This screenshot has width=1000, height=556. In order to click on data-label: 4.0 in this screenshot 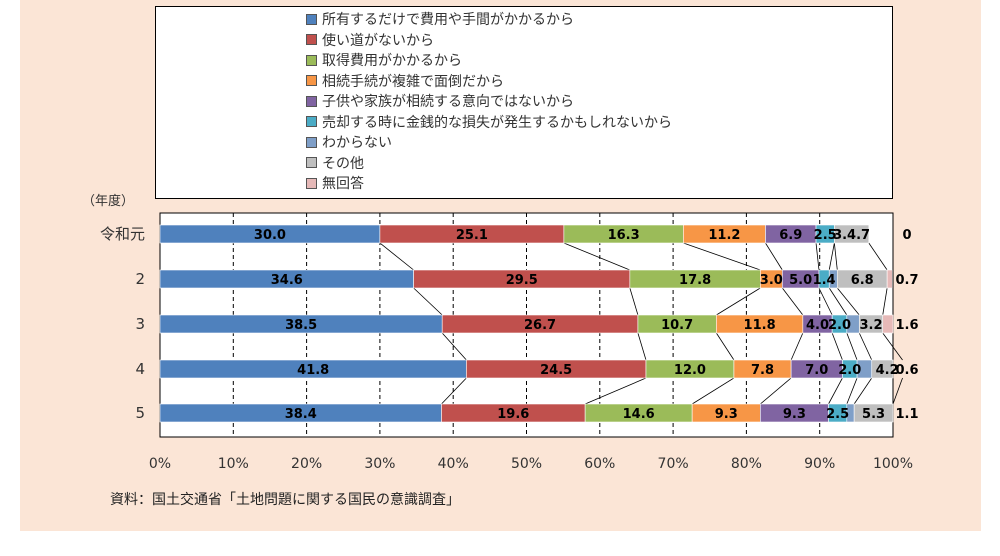, I will do `click(817, 325)`.